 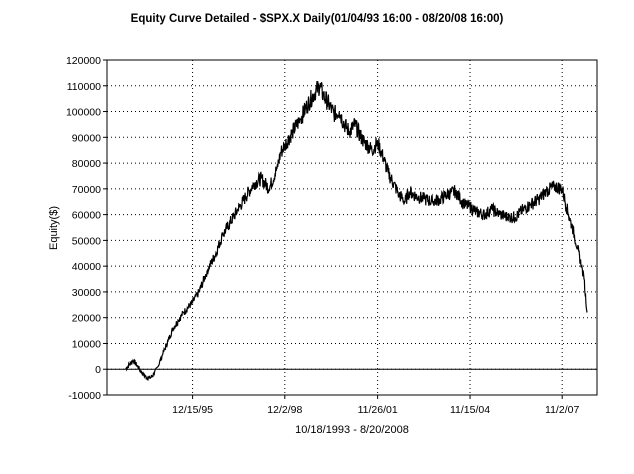 What do you see at coordinates (86, 138) in the screenshot?
I see `y-tick-label: 90000` at bounding box center [86, 138].